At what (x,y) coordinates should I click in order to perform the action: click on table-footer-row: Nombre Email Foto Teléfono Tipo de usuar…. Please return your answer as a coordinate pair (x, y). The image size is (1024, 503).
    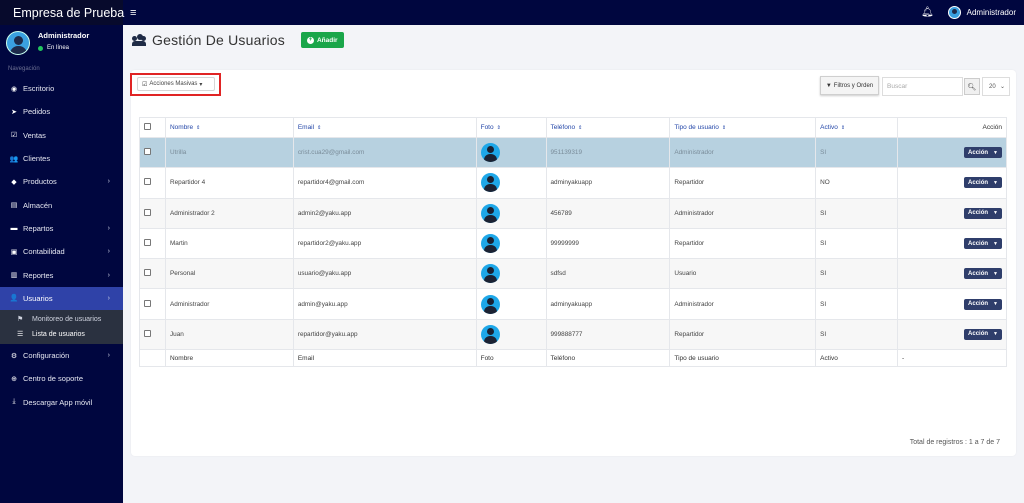
    Looking at the image, I should click on (573, 358).